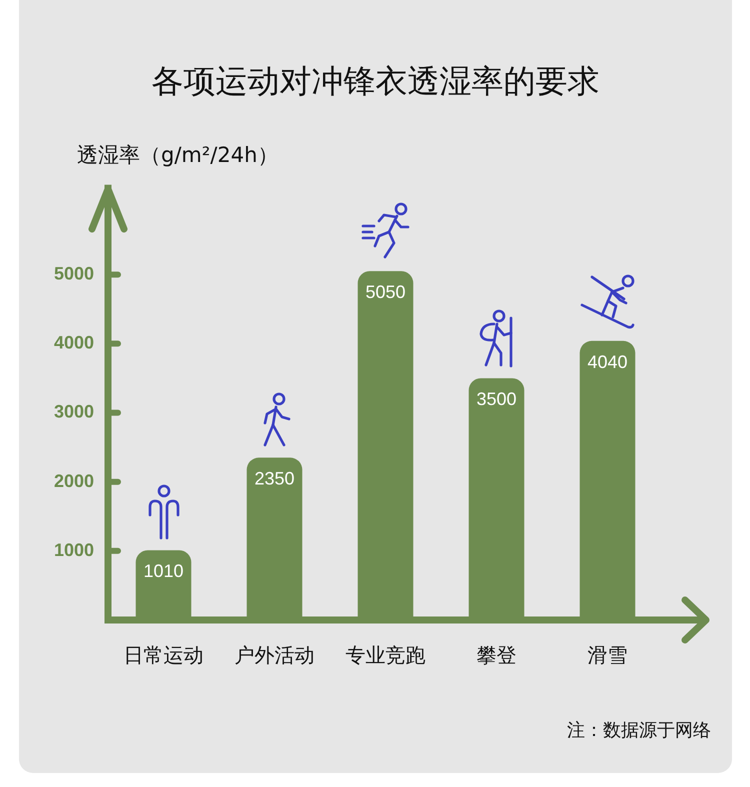 This screenshot has width=750, height=787. What do you see at coordinates (74, 480) in the screenshot?
I see `y-tick-label: 2000` at bounding box center [74, 480].